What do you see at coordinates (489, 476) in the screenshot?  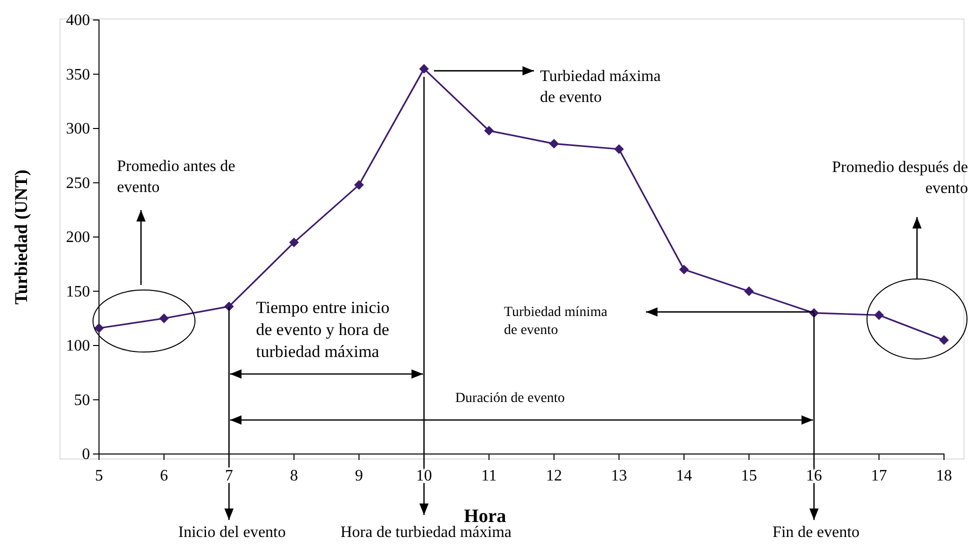 I see `x-tick-label: 11` at bounding box center [489, 476].